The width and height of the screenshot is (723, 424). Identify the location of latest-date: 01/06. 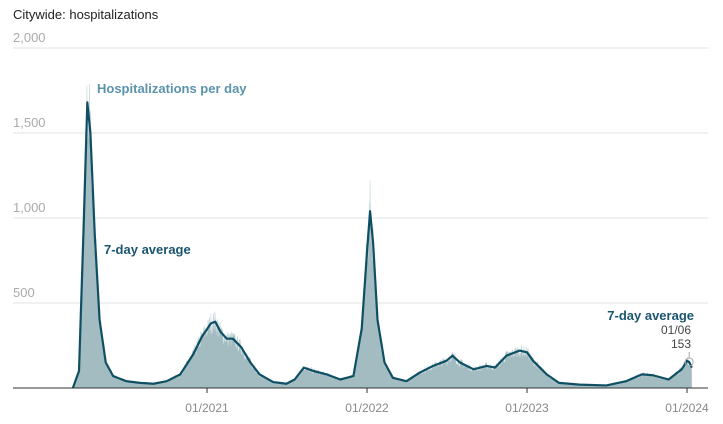
(676, 330).